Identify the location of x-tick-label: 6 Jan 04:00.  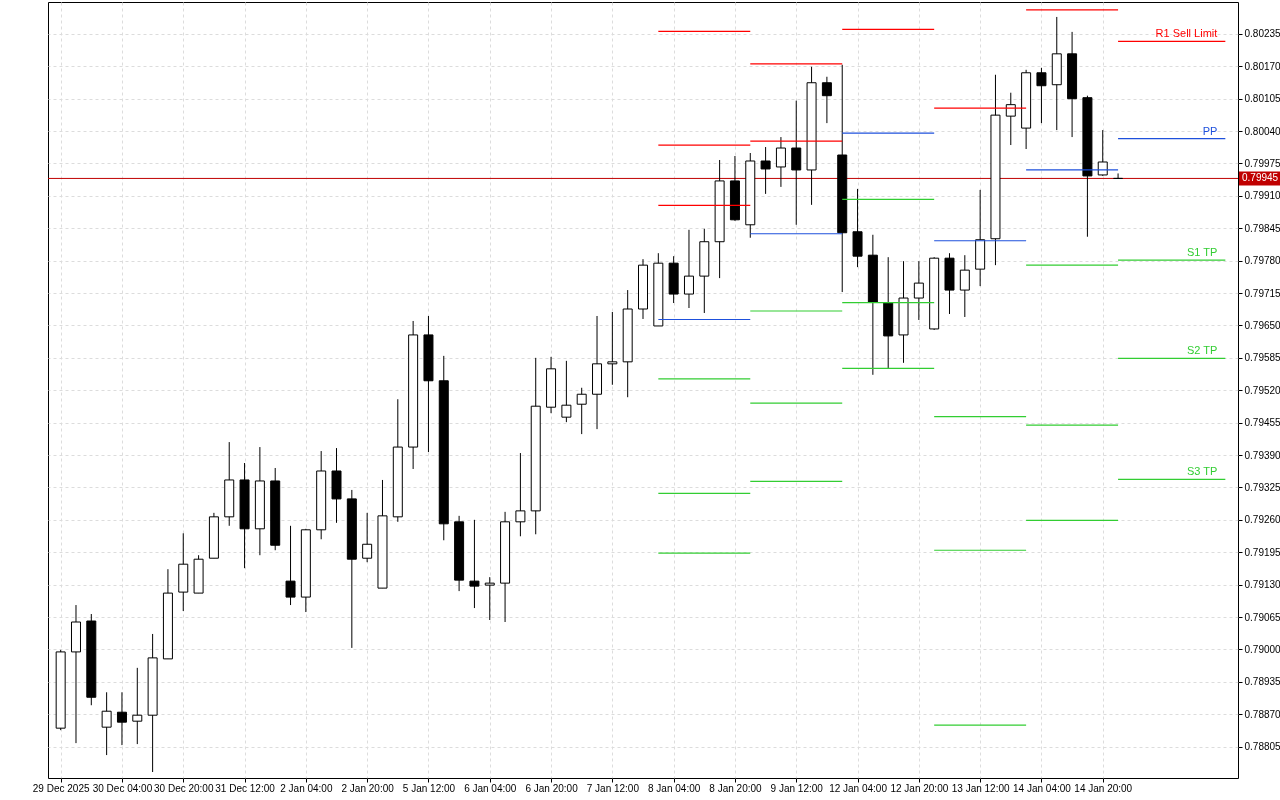
(490, 788).